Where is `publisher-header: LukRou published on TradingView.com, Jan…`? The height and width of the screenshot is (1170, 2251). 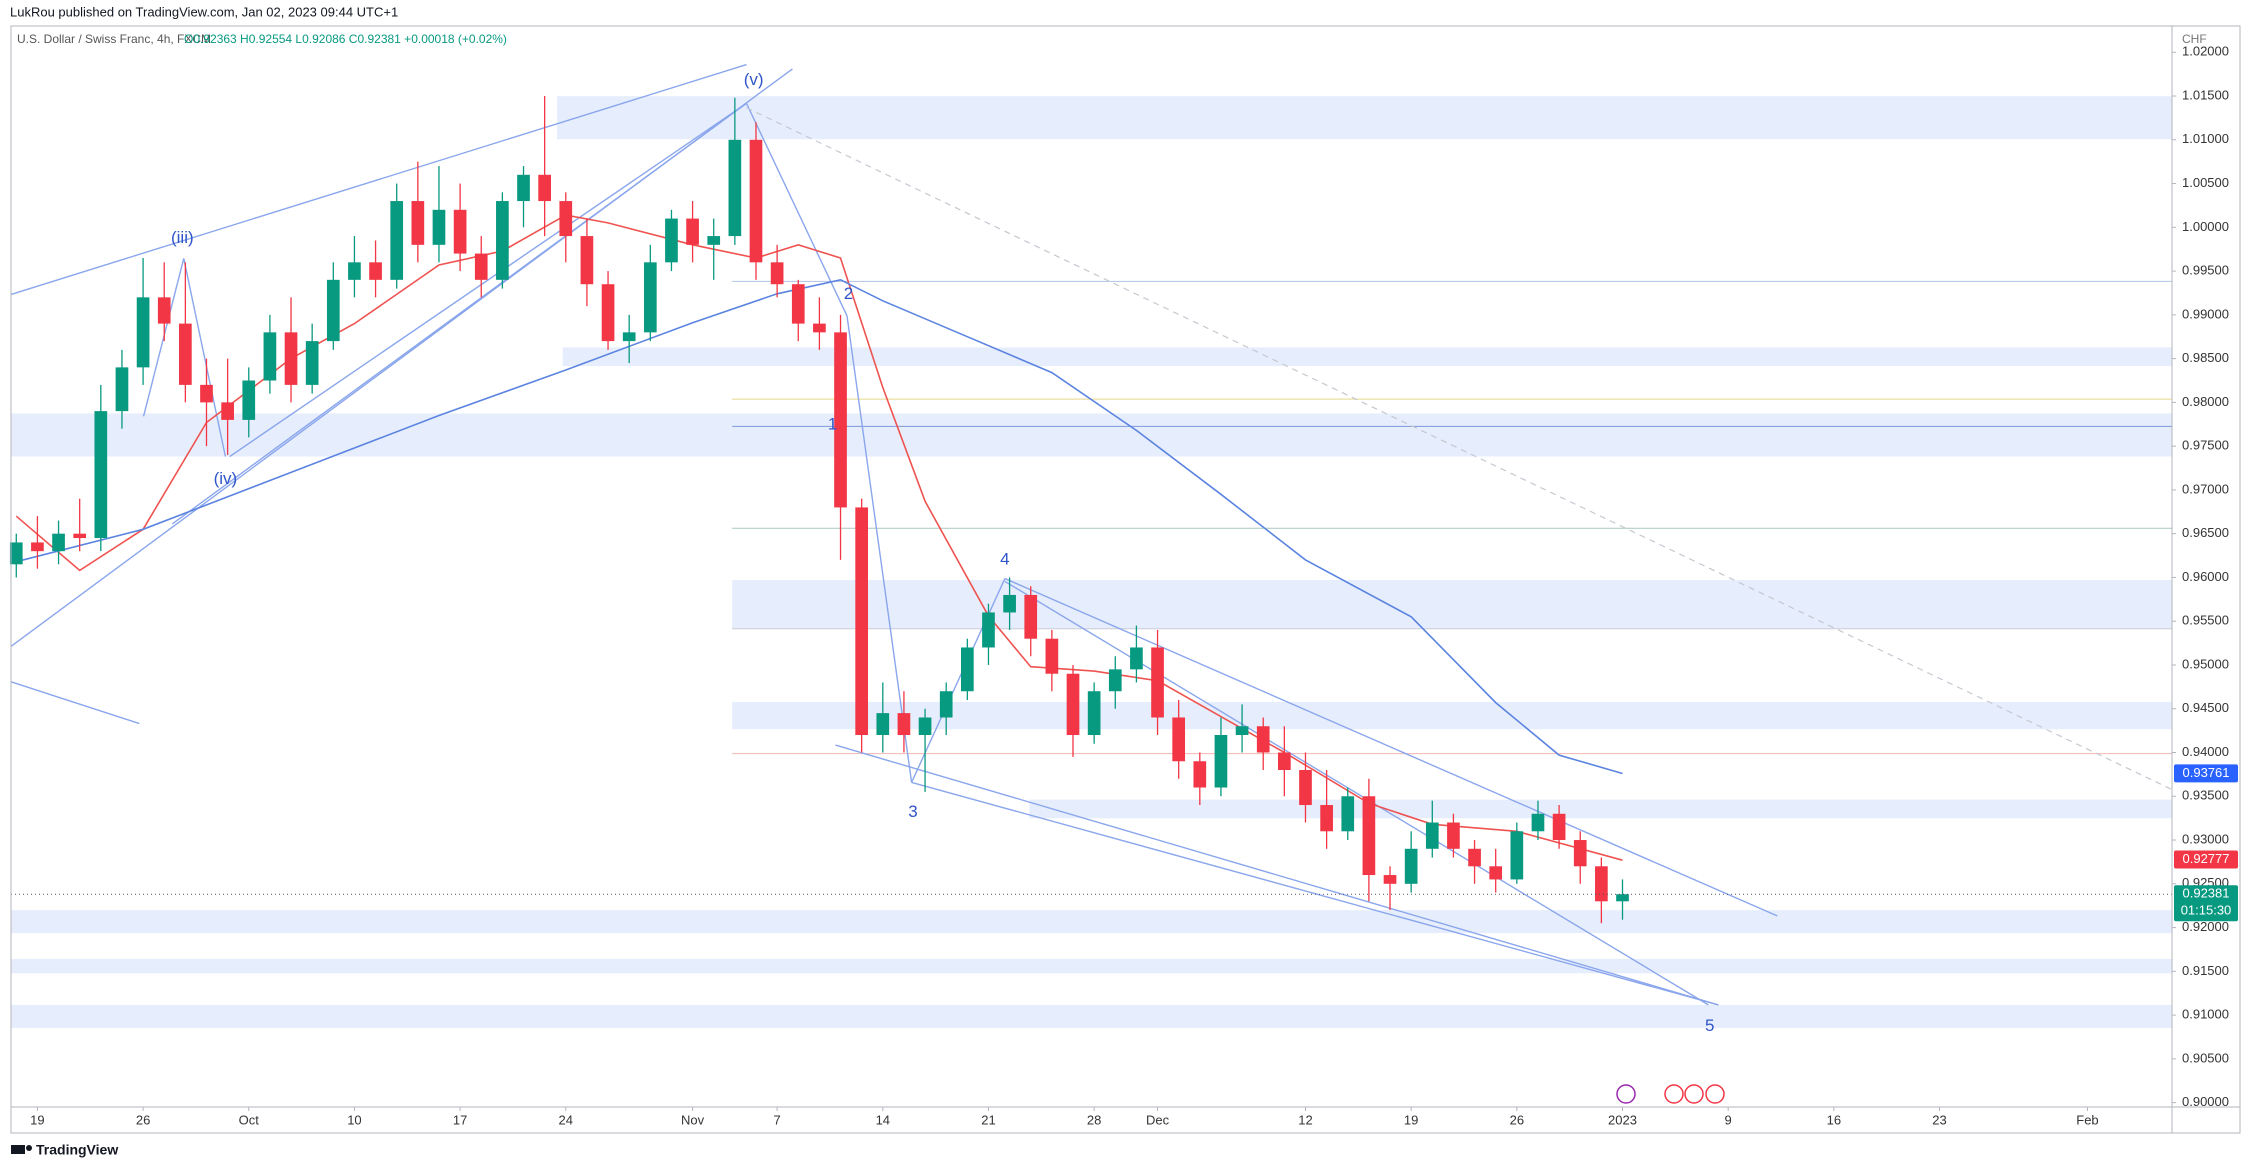
publisher-header: LukRou published on TradingView.com, Jan… is located at coordinates (204, 11).